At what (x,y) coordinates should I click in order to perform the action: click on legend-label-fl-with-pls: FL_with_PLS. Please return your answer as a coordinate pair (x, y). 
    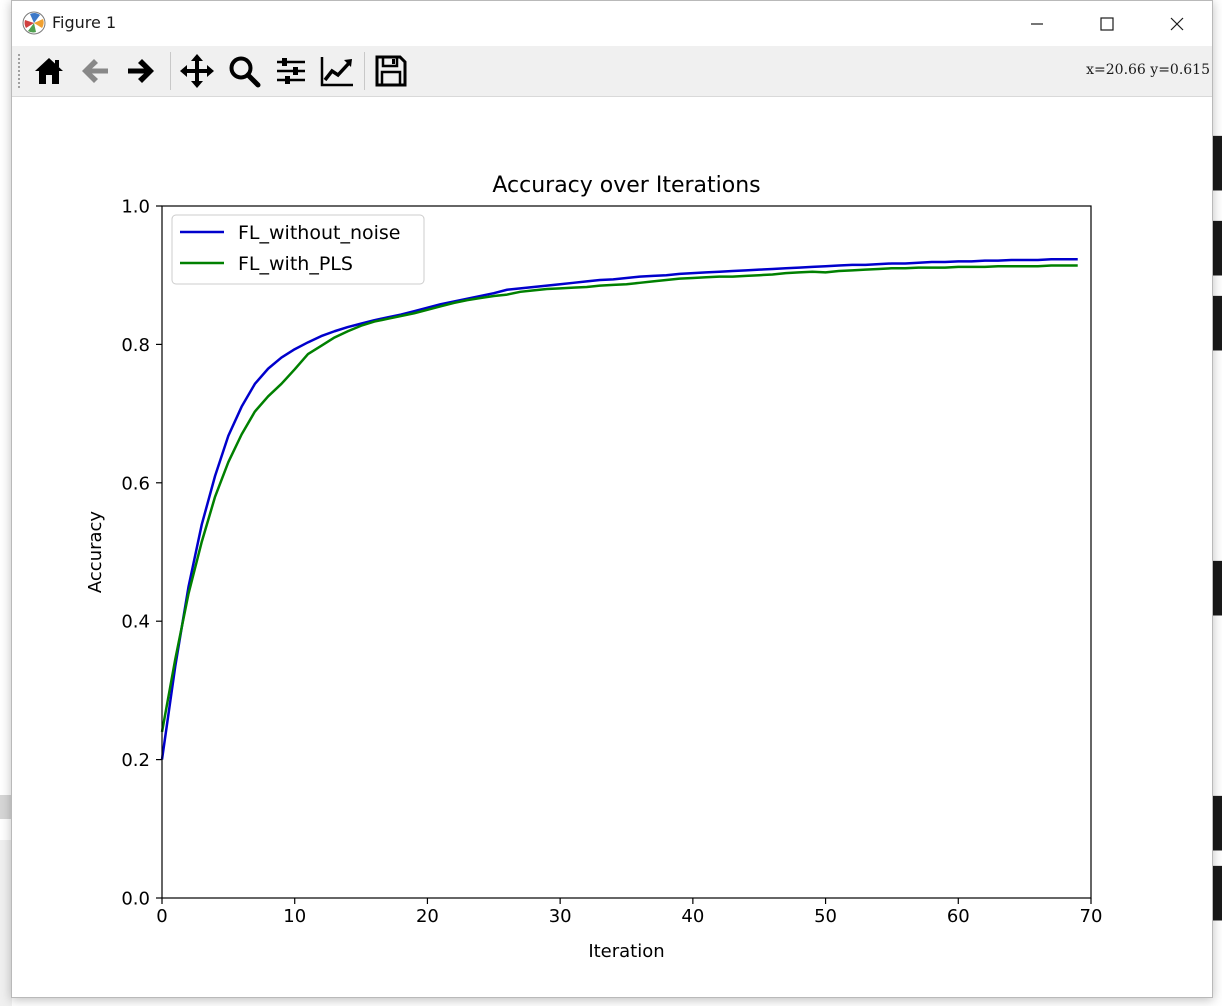
    Looking at the image, I should click on (295, 264).